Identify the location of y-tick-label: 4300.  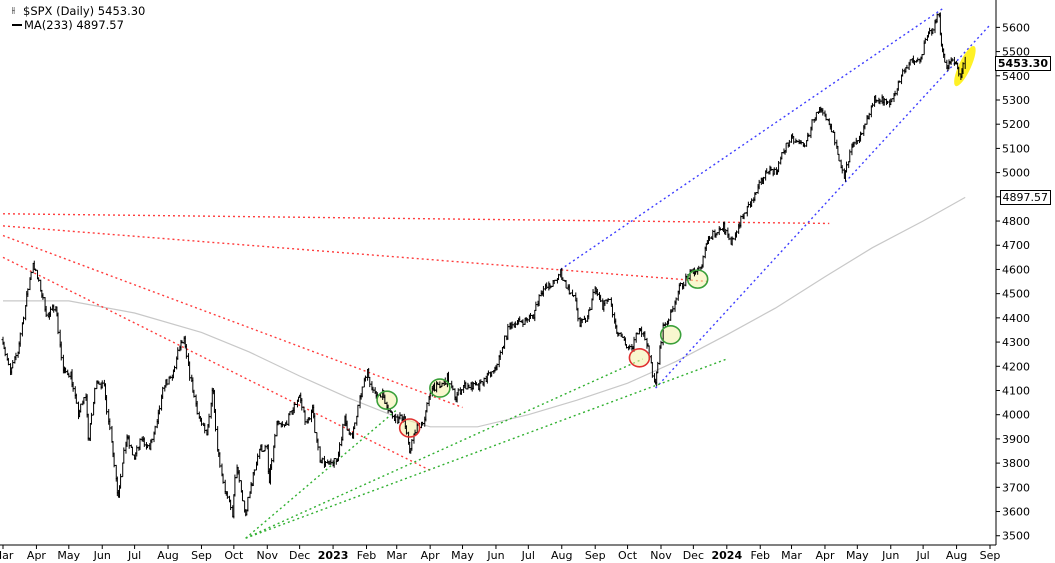
(1016, 342).